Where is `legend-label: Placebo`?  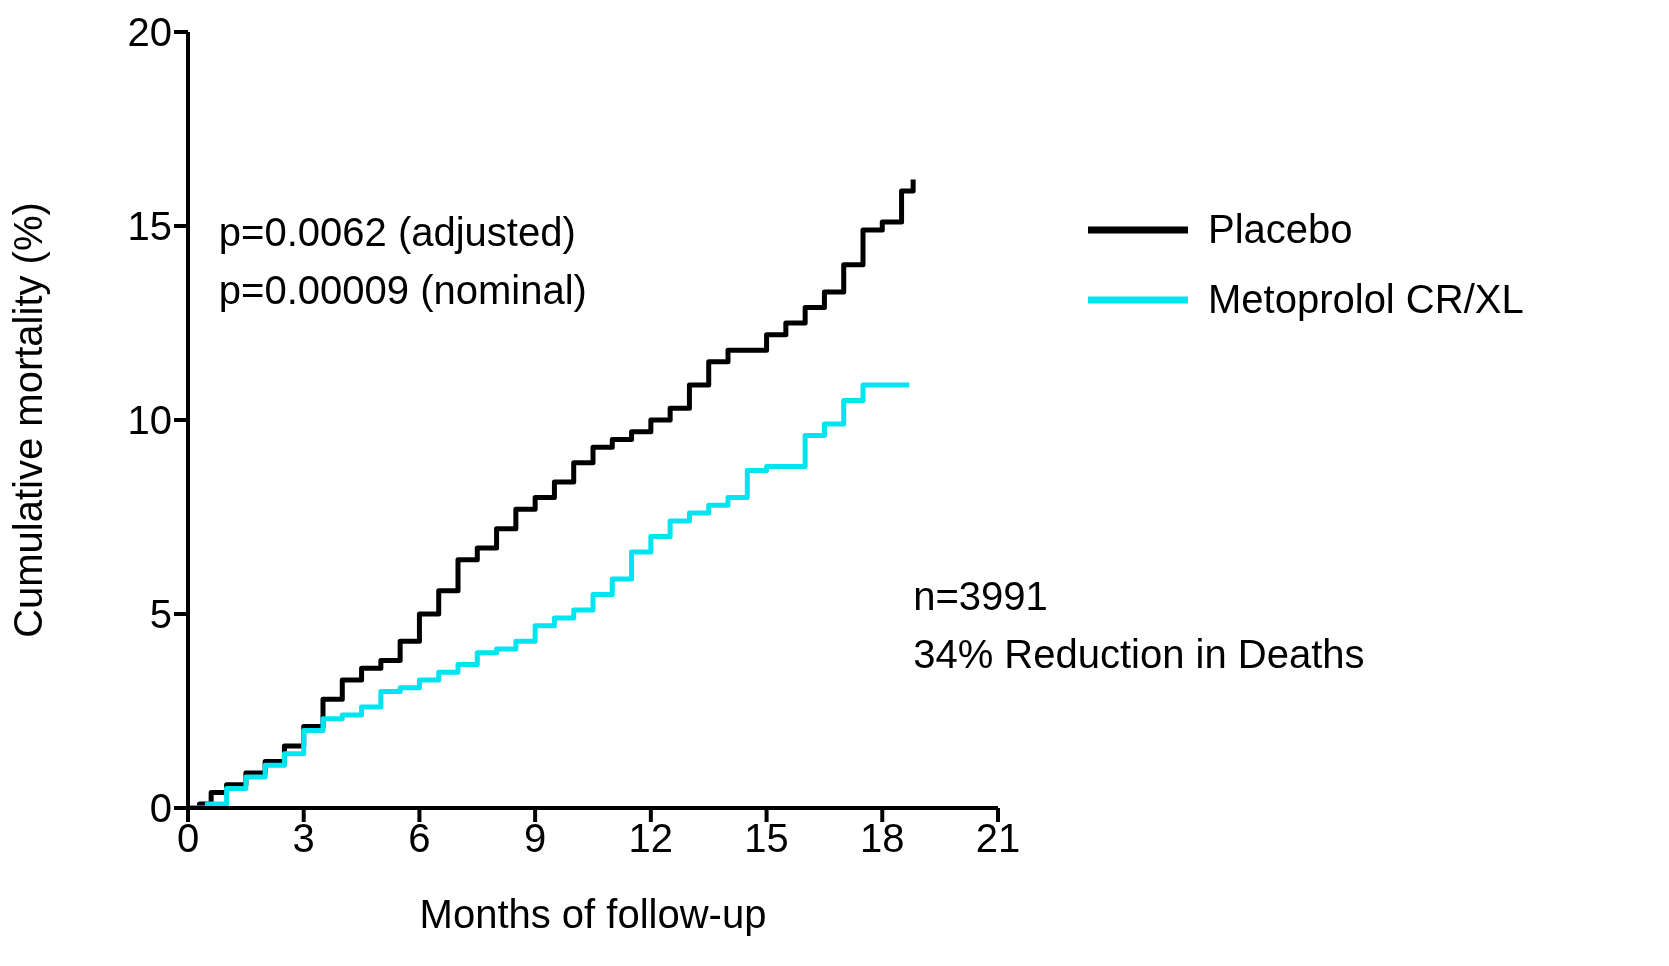
legend-label: Placebo is located at coordinates (1280, 230).